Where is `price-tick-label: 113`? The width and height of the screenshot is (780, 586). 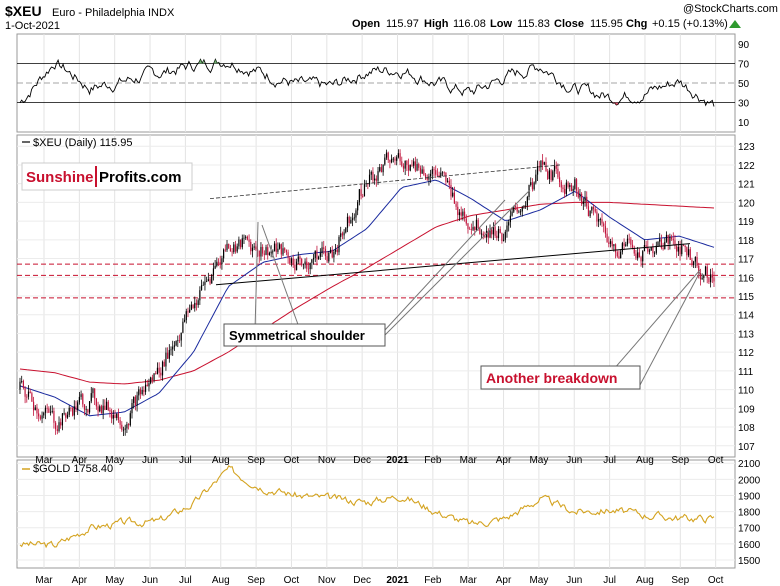 price-tick-label: 113 is located at coordinates (746, 334).